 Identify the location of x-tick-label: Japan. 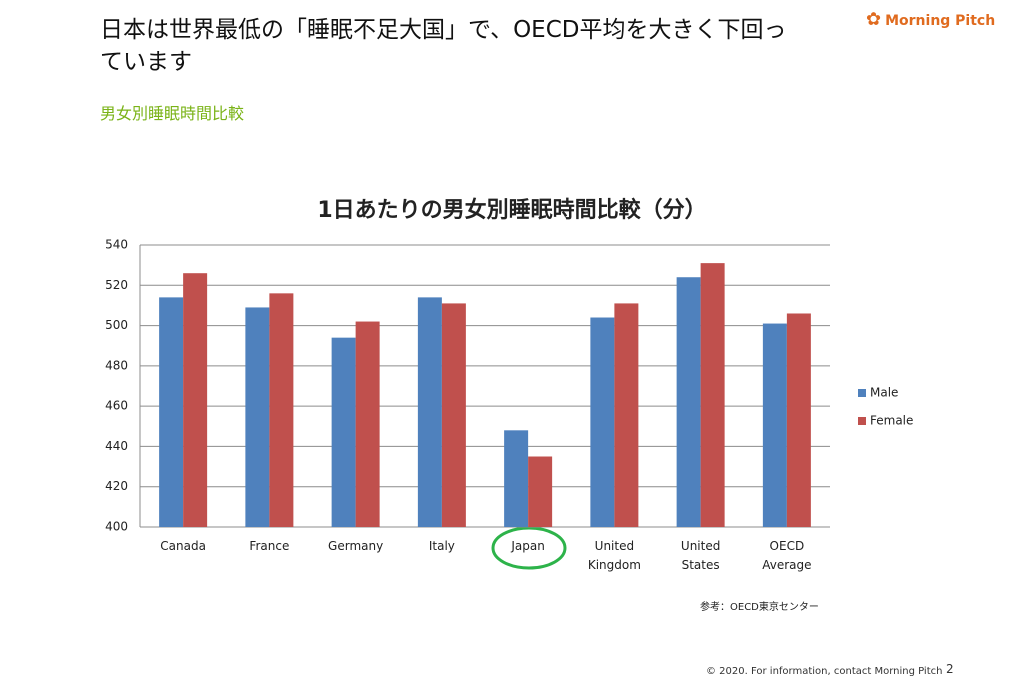
(528, 546).